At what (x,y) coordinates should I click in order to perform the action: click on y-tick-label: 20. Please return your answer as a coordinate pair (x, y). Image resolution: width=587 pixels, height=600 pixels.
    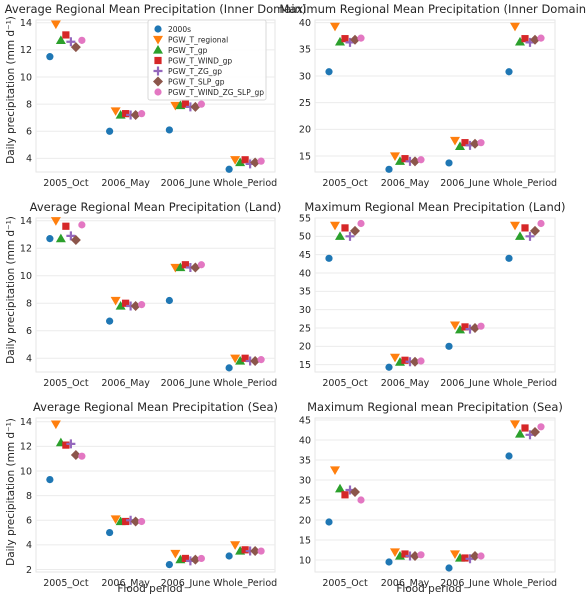
    Looking at the image, I should click on (305, 520).